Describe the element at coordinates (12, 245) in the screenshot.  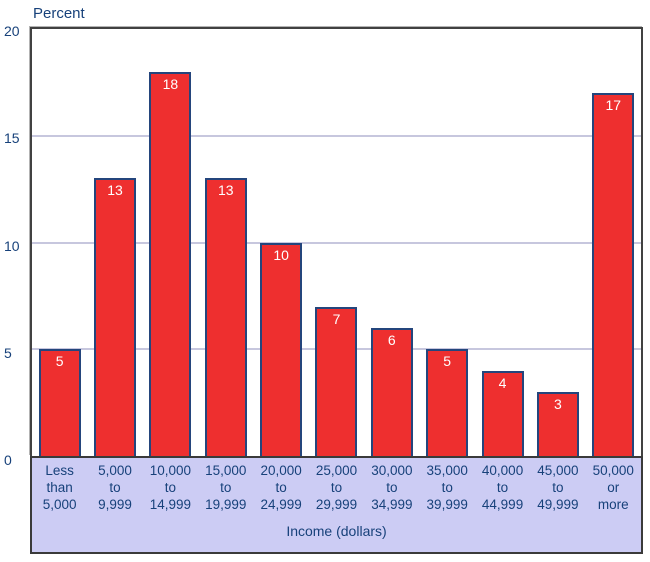
I see `y-tick-label-10: 10` at that location.